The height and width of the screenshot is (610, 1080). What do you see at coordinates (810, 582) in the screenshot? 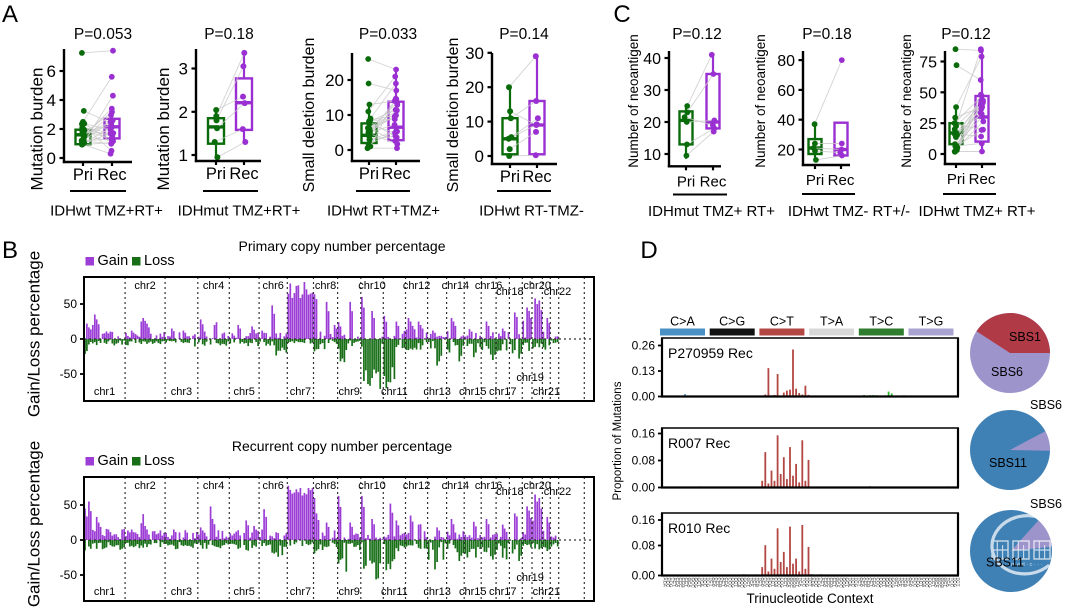
I see `svg-text: TCT` at bounding box center [810, 582].